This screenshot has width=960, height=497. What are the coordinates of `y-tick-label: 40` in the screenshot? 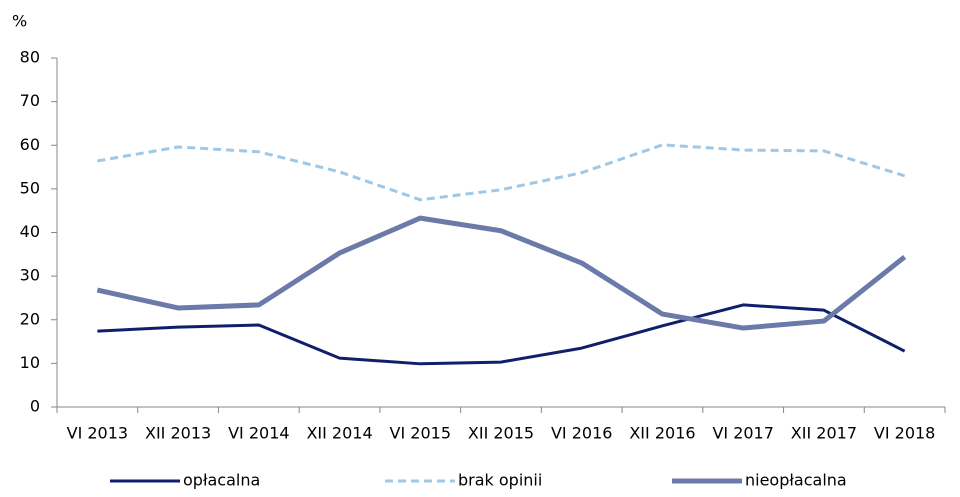 It's located at (30, 231).